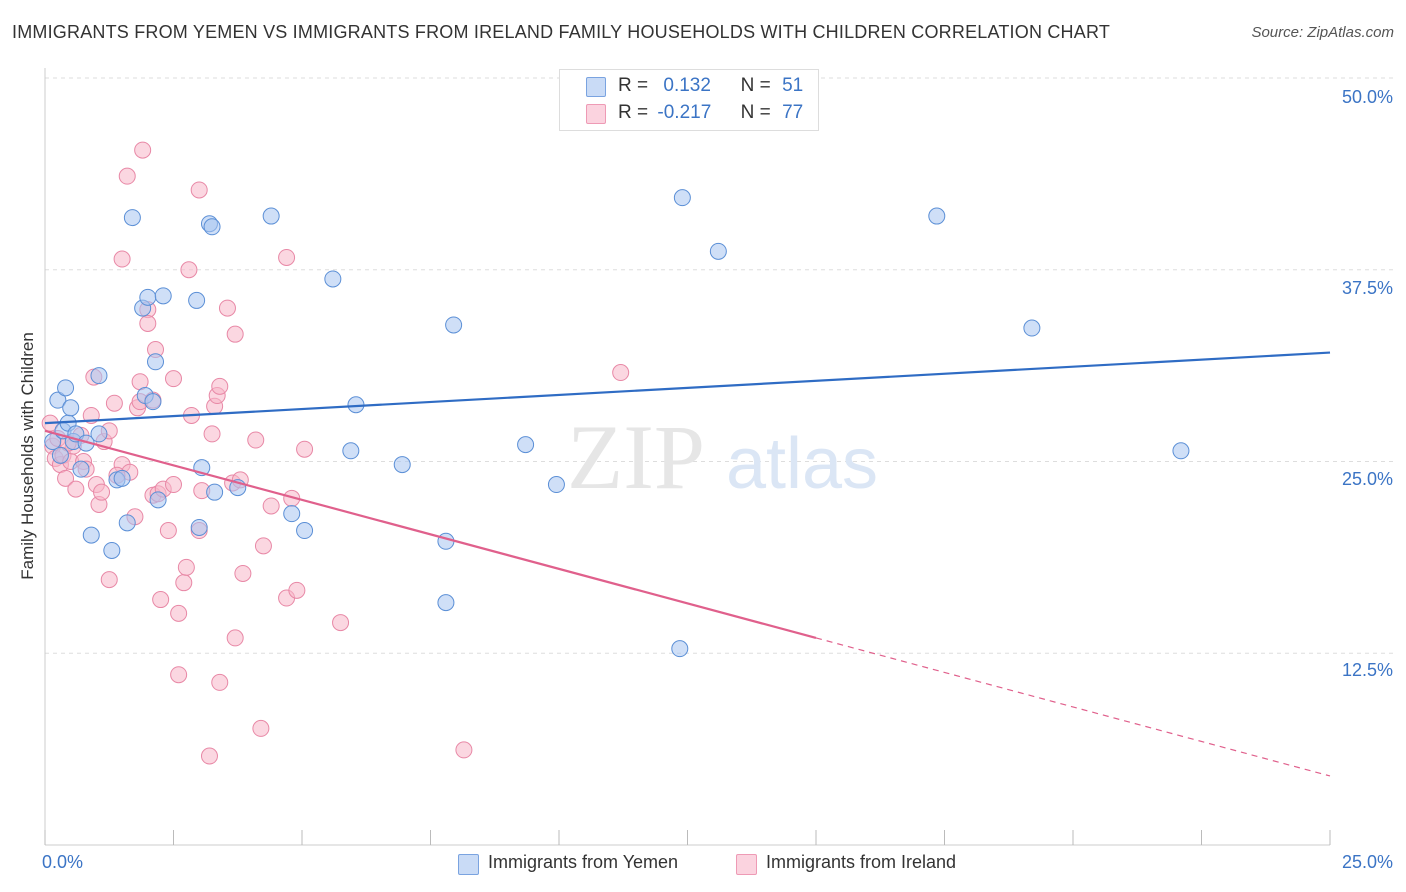 Image resolution: width=1406 pixels, height=892 pixels. What do you see at coordinates (1367, 862) in the screenshot?
I see `x-tick-label-max: 25.0%` at bounding box center [1367, 862].